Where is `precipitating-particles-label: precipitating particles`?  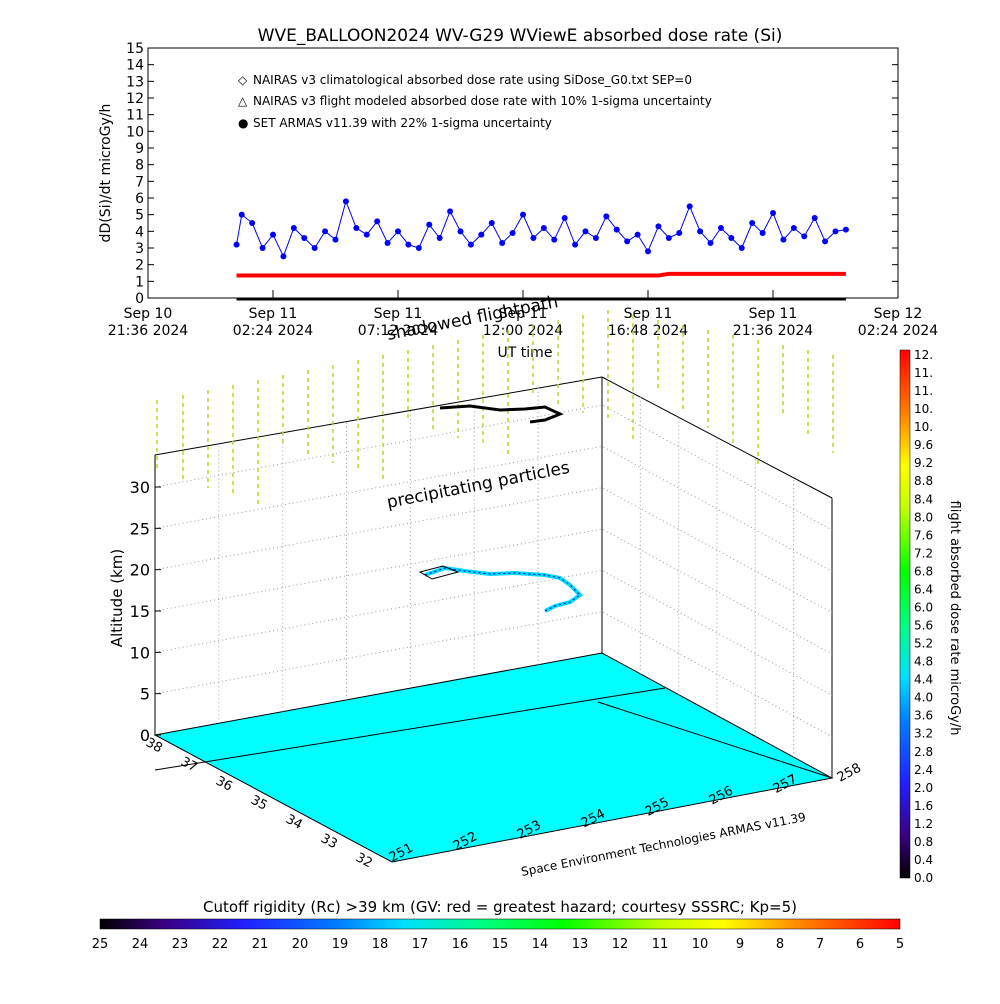
precipitating-particles-label: precipitating particles is located at coordinates (478, 485).